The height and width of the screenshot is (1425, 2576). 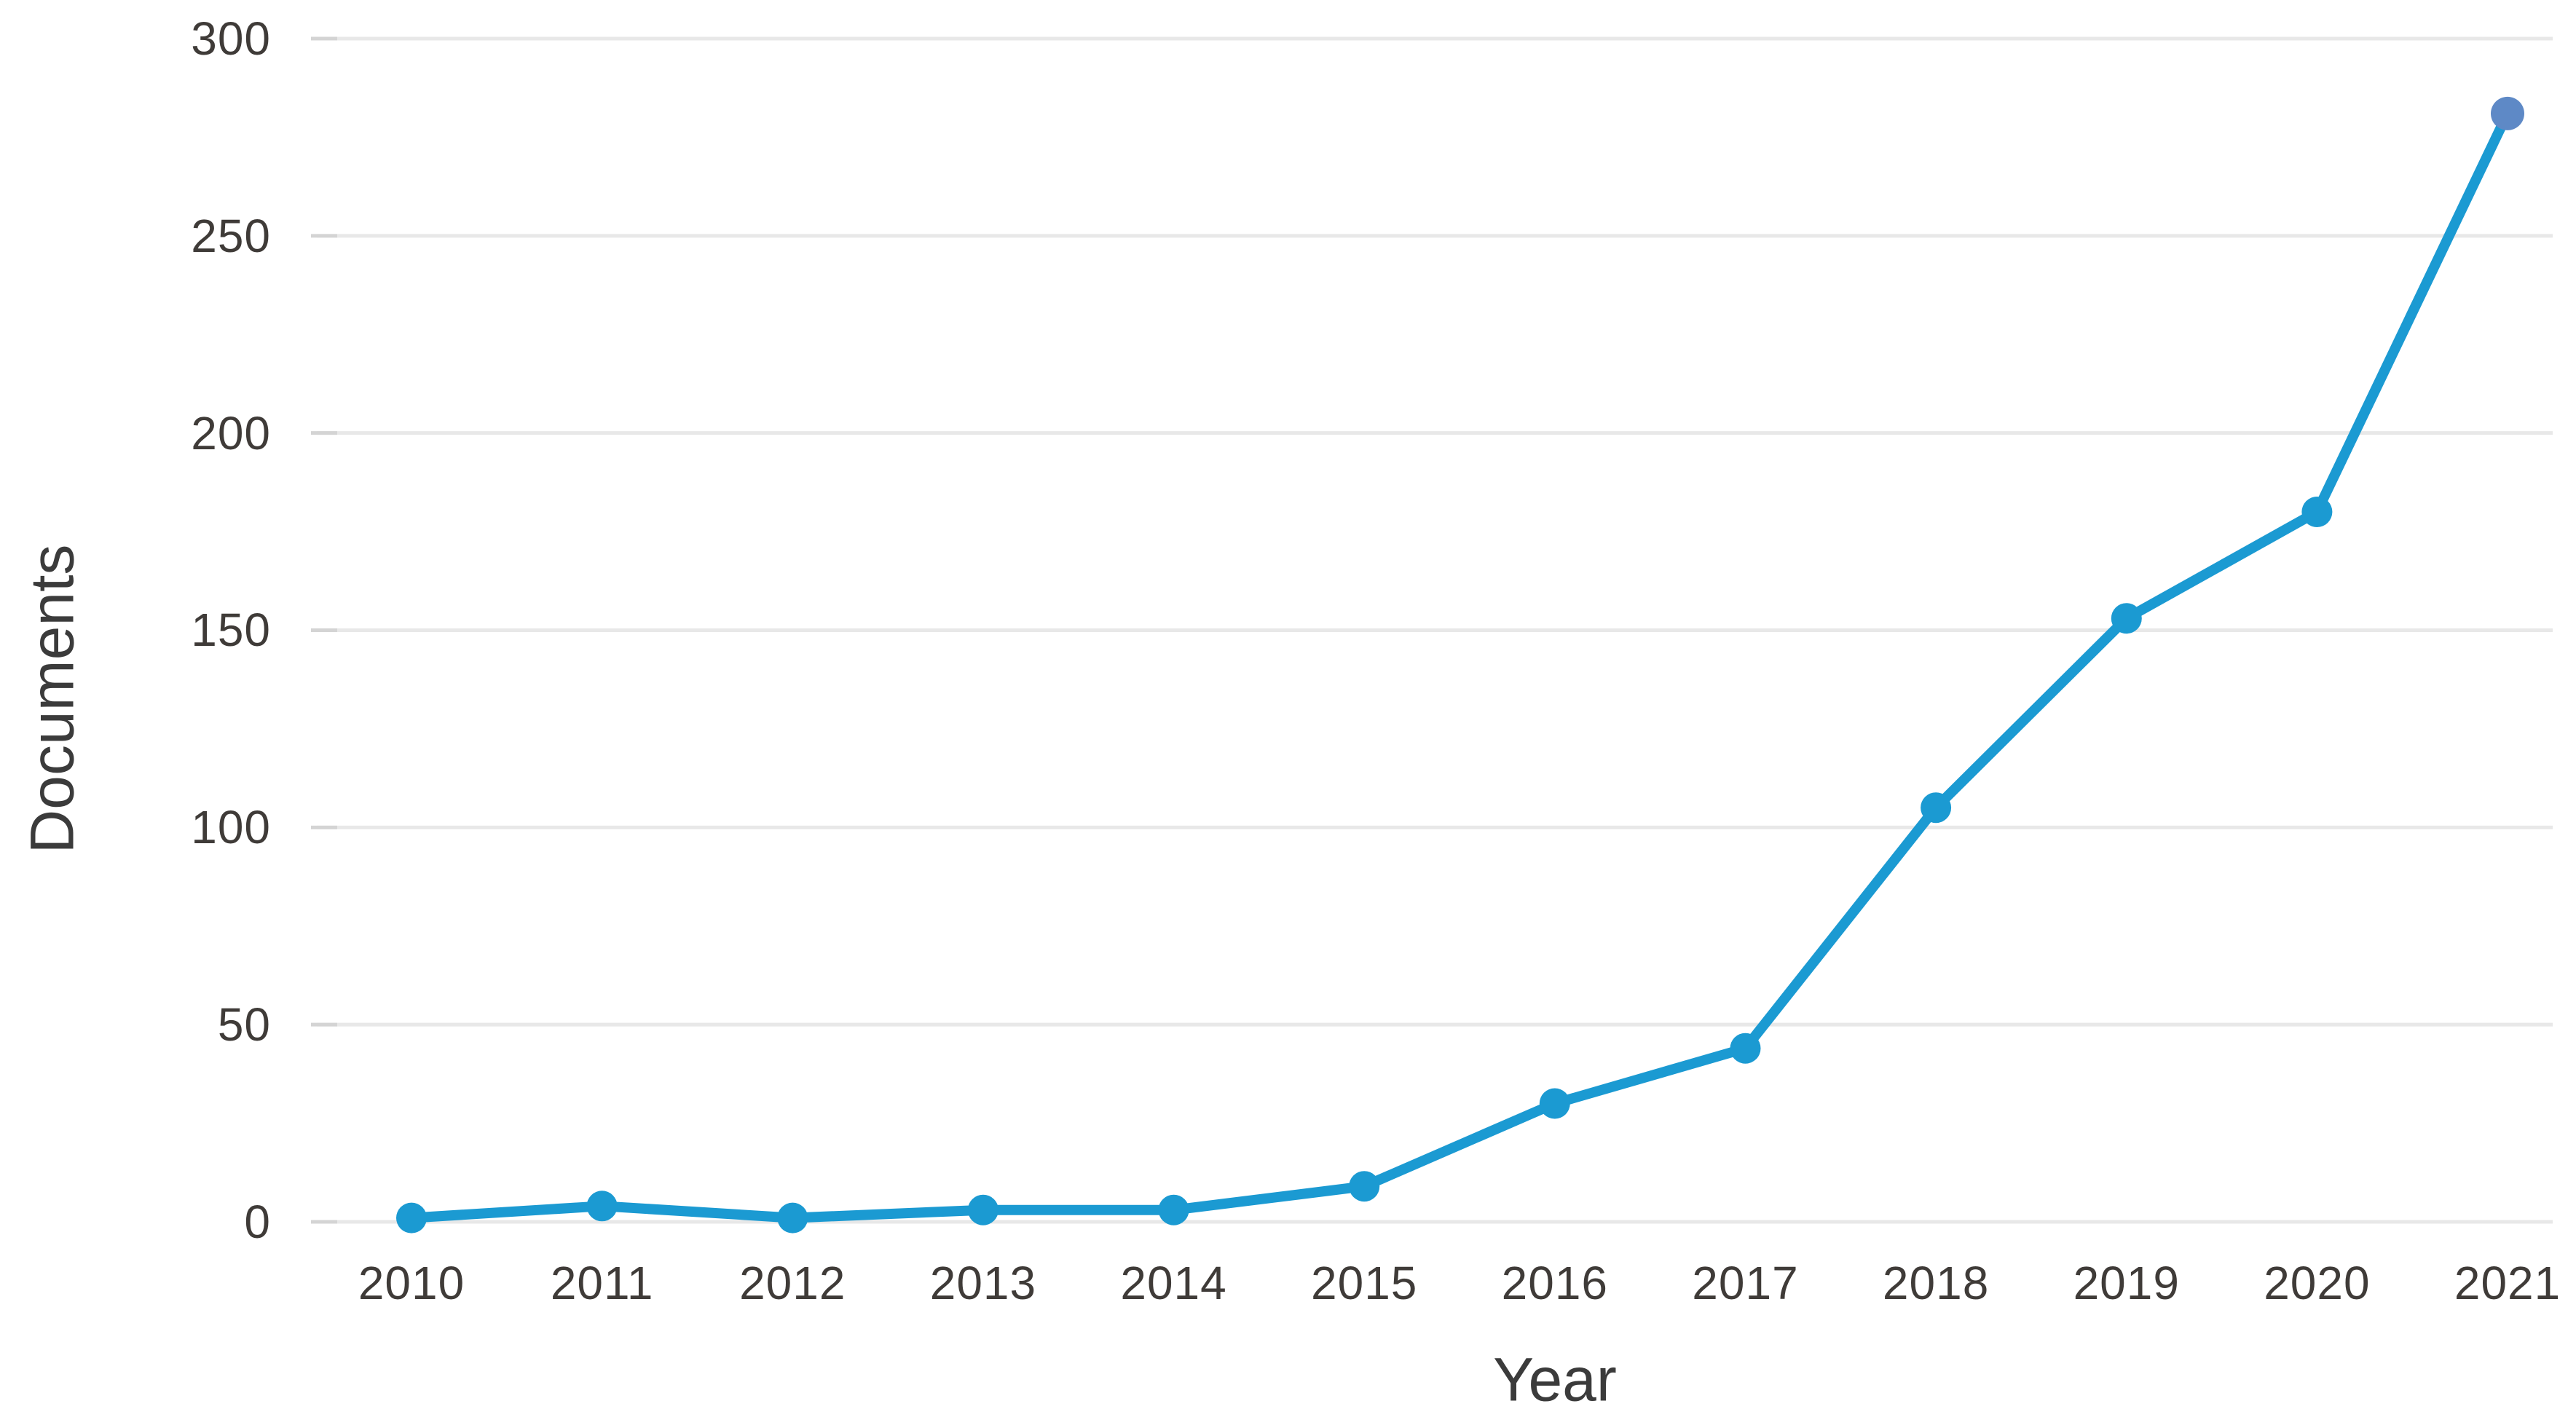 I want to click on data-point-2011, so click(x=602, y=1206).